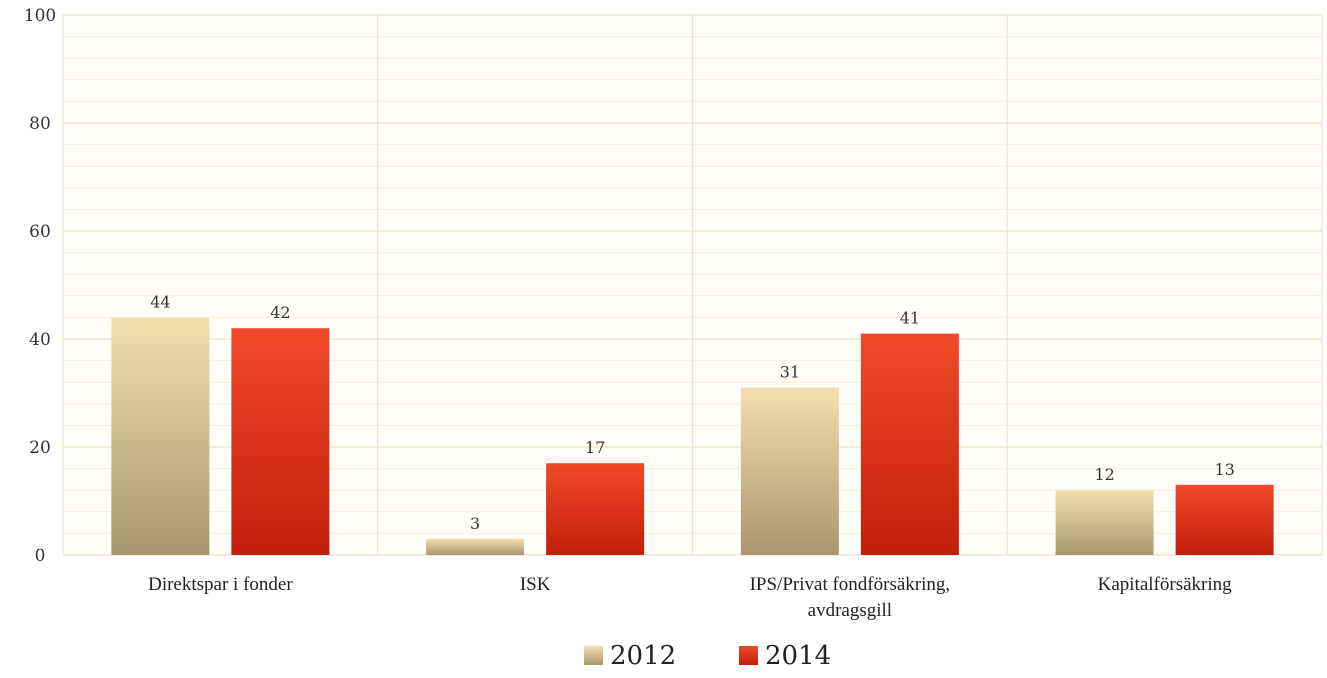 The width and height of the screenshot is (1327, 678). I want to click on data-label-2012-3: 31, so click(790, 372).